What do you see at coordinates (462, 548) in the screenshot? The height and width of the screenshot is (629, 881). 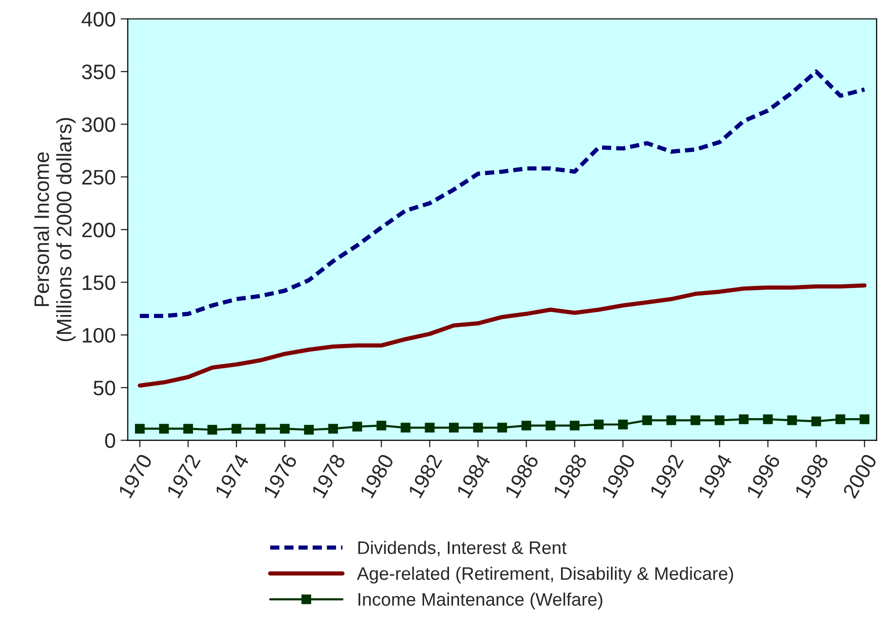 I see `legend-label: Dividends, Interest & Rent` at bounding box center [462, 548].